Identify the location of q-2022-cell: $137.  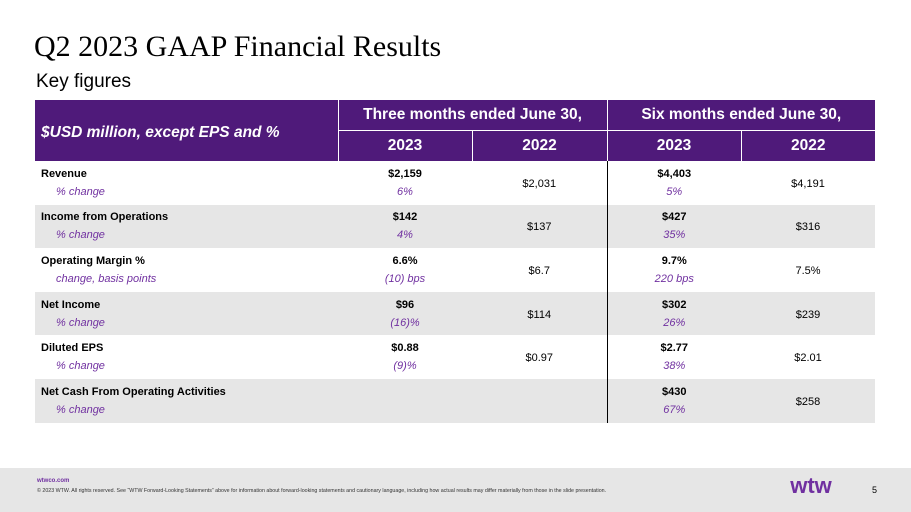
(539, 226).